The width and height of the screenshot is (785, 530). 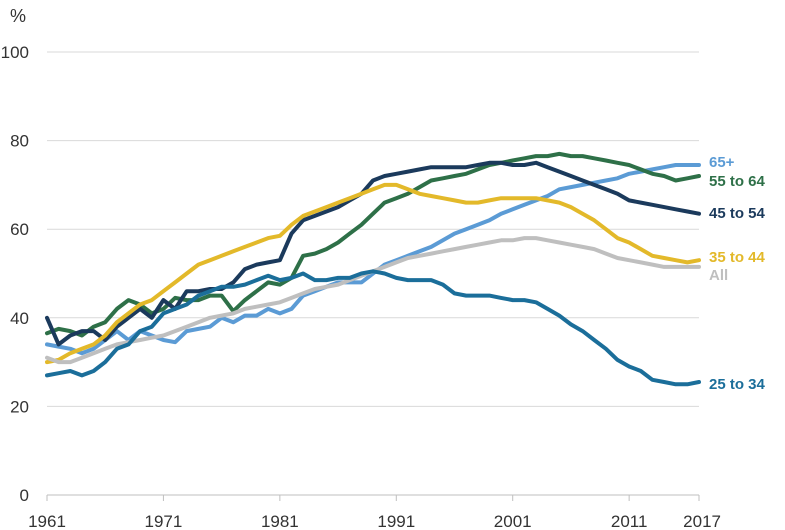 What do you see at coordinates (47, 521) in the screenshot?
I see `x-tick-label-1961: 1961` at bounding box center [47, 521].